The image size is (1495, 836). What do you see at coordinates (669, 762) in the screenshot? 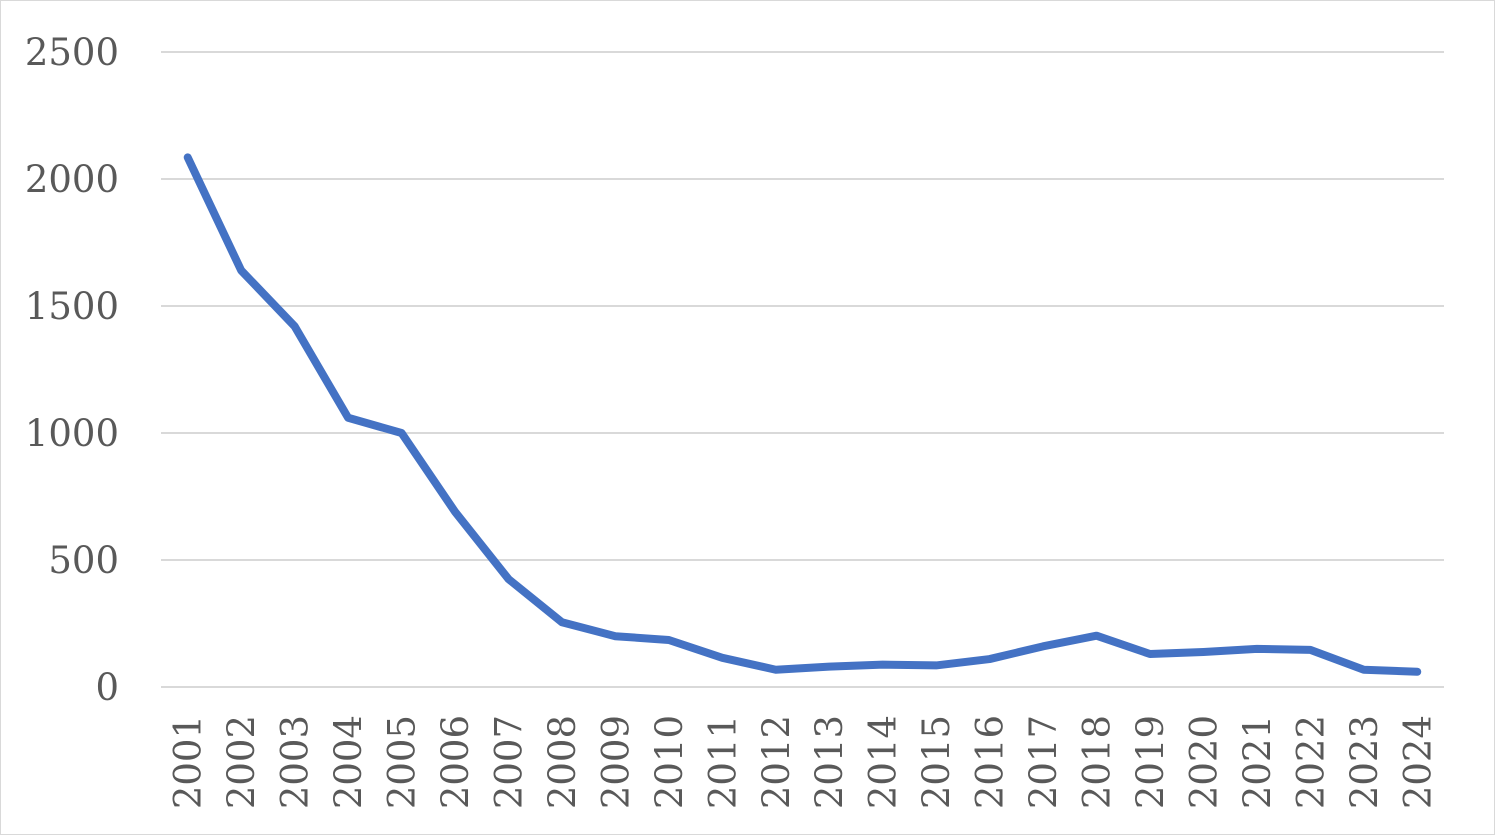
I see `x-tick-label: 2010` at bounding box center [669, 762].